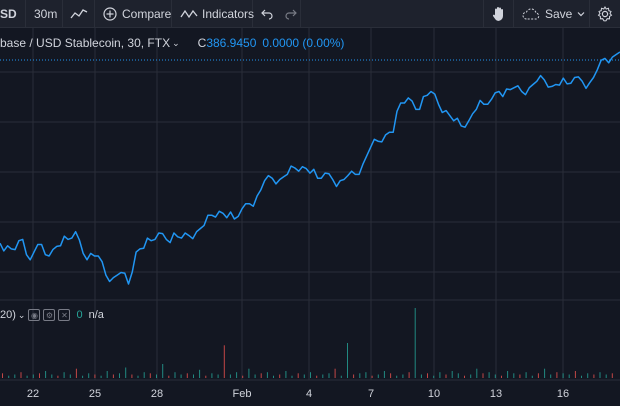  I want to click on settings-small-icon: ⚙, so click(49, 315).